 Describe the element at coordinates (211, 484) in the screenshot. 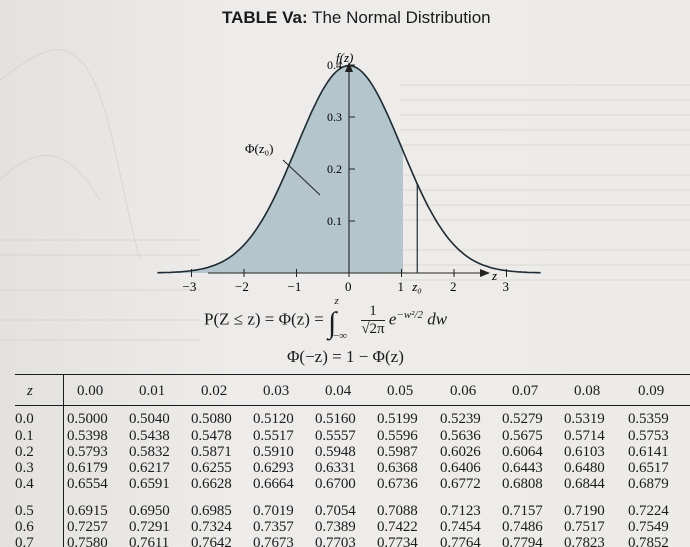

I see `table-cell: 0.6628` at that location.